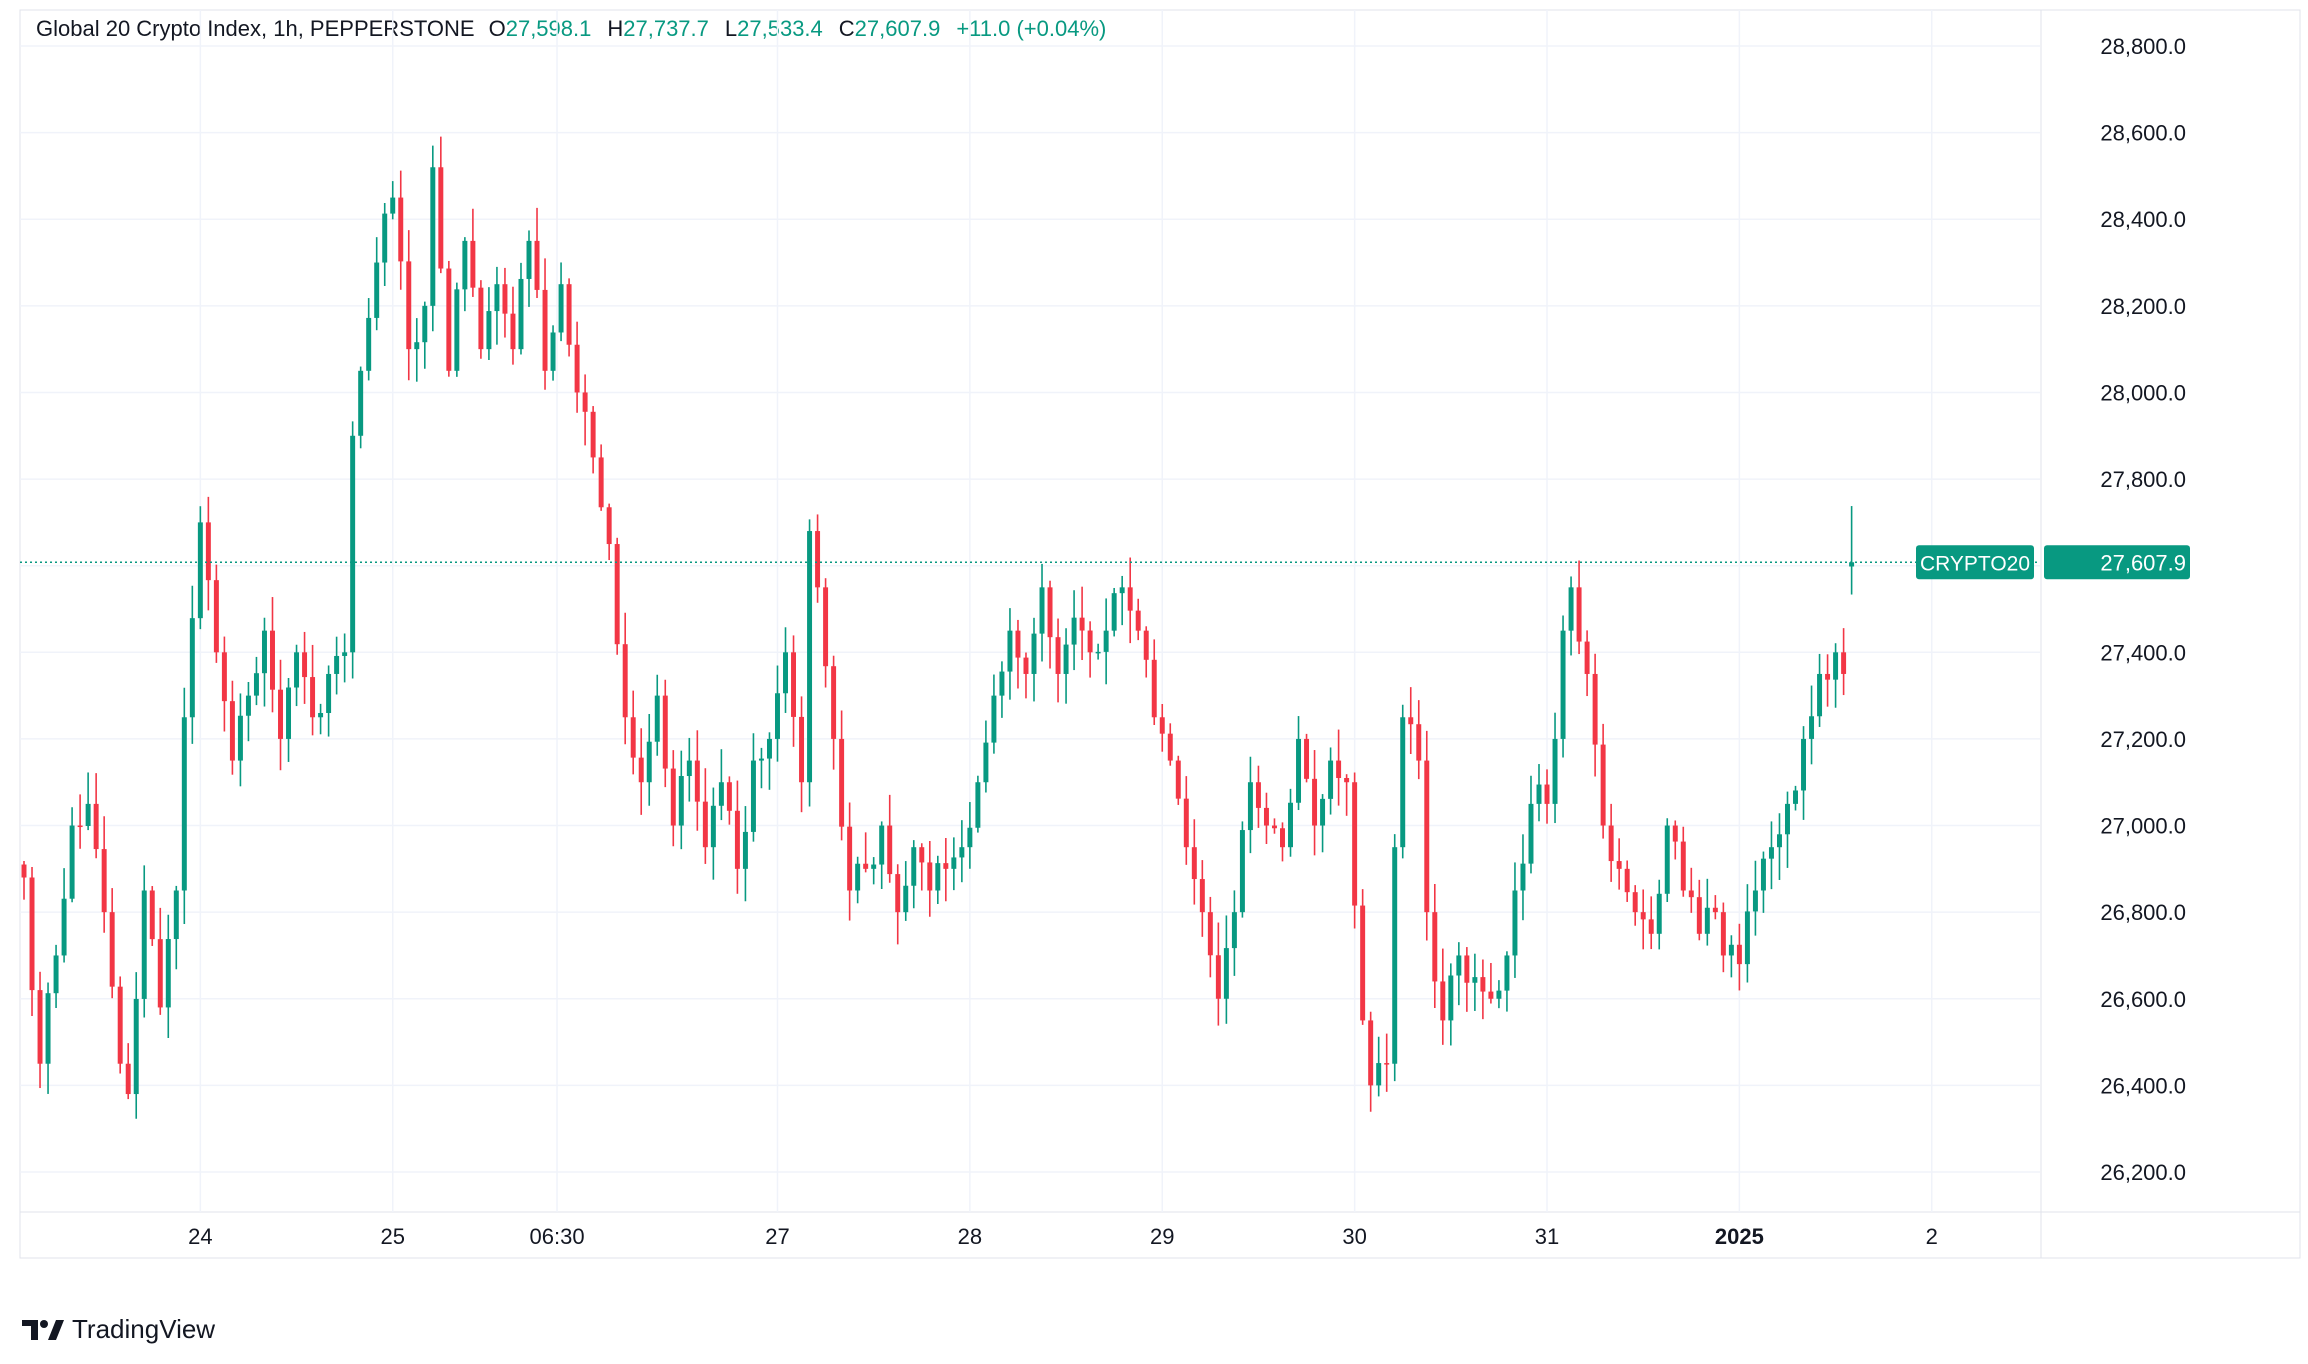  I want to click on tradingview-attribution: TradingView, so click(117, 1329).